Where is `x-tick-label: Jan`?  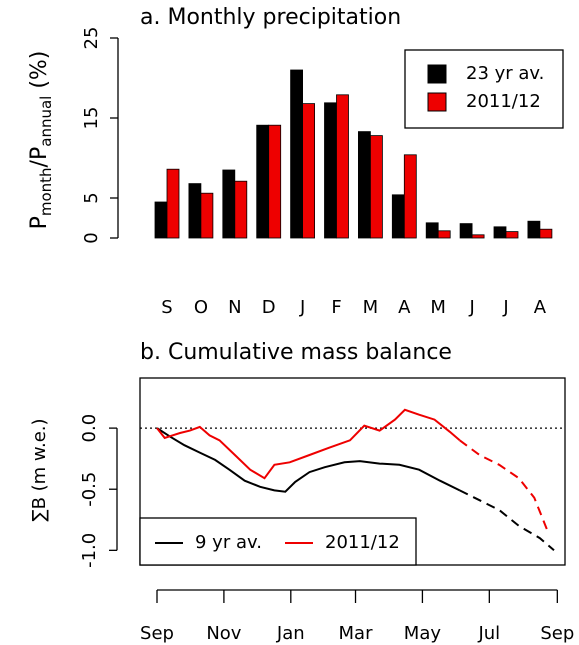
x-tick-label: Jan is located at coordinates (290, 633).